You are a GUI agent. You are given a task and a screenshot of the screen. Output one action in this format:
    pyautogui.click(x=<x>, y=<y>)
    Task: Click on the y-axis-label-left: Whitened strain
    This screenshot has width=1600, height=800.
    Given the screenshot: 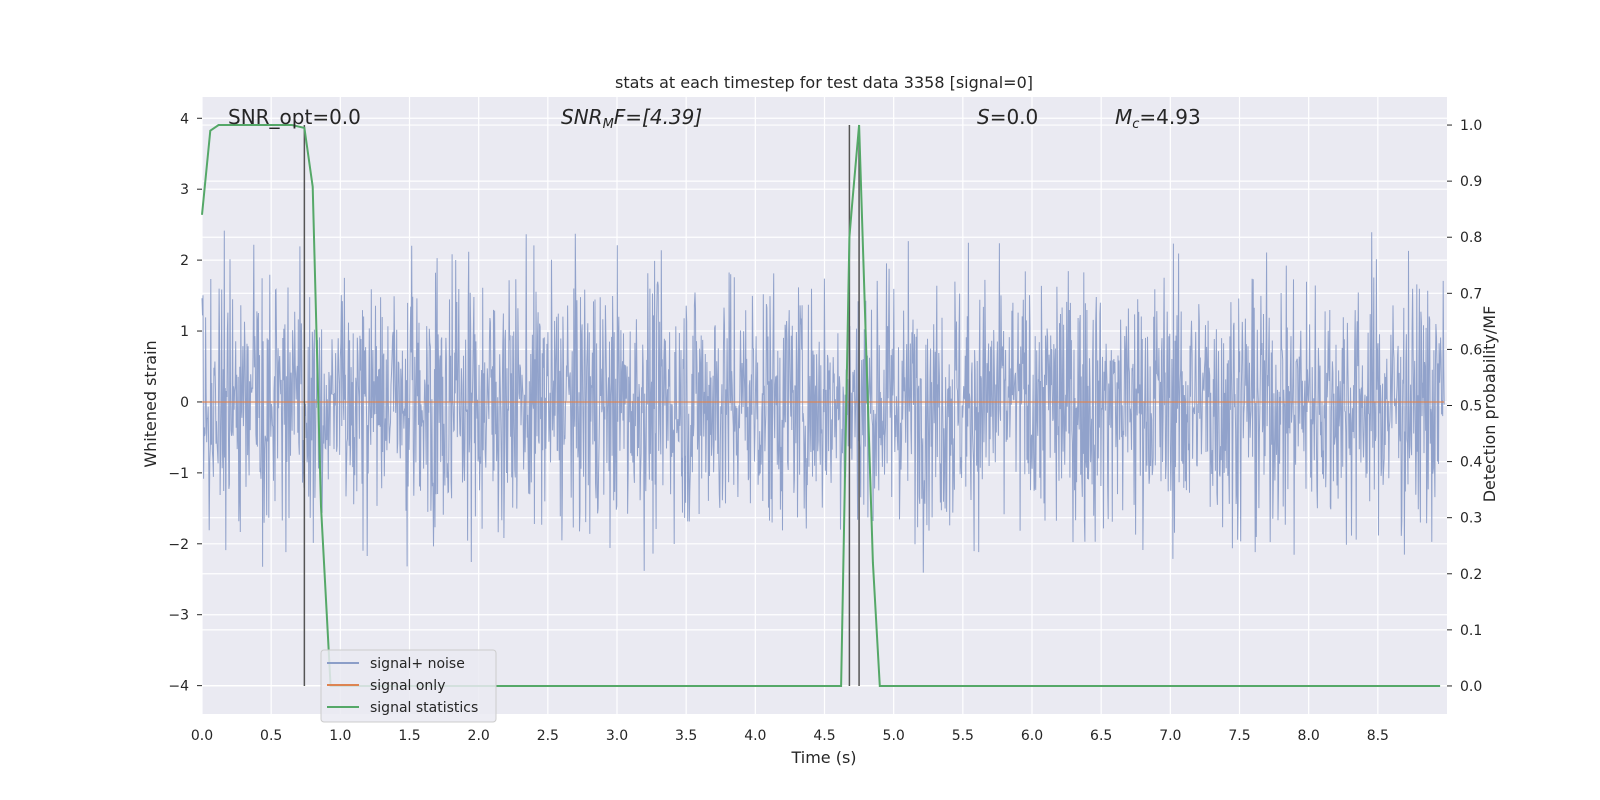 What is the action you would take?
    pyautogui.click(x=150, y=403)
    